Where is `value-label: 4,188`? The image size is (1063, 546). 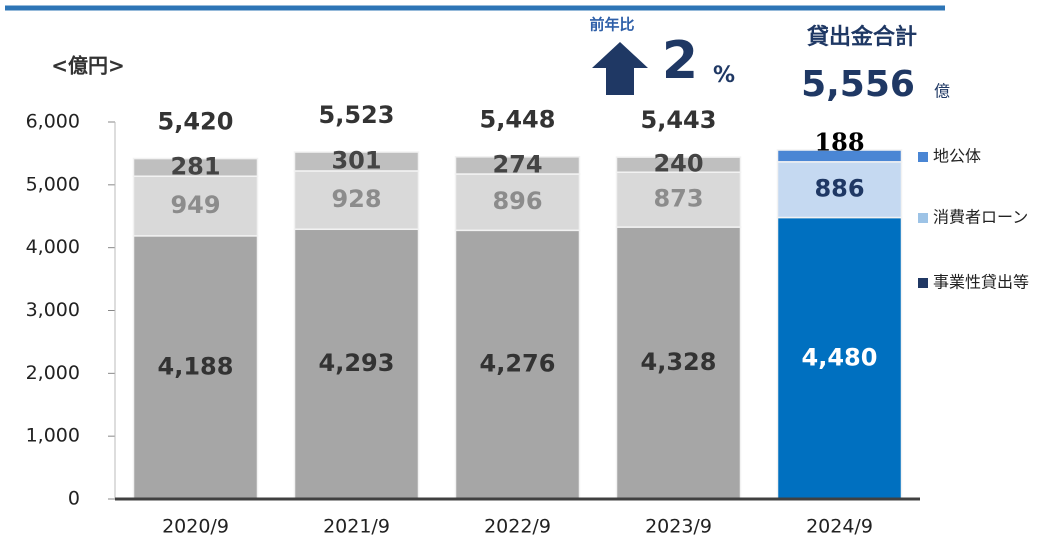 value-label: 4,188 is located at coordinates (196, 366).